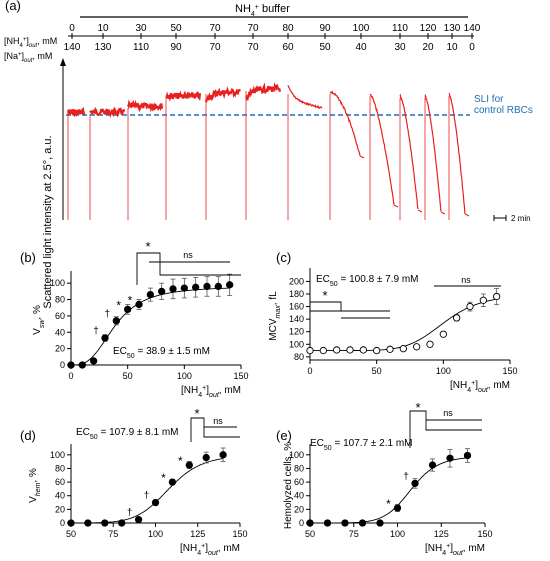 The image size is (550, 561). What do you see at coordinates (367, 281) in the screenshot?
I see `panel-c-ec50: EC50 = 100.8 ± 7.9 mM` at bounding box center [367, 281].